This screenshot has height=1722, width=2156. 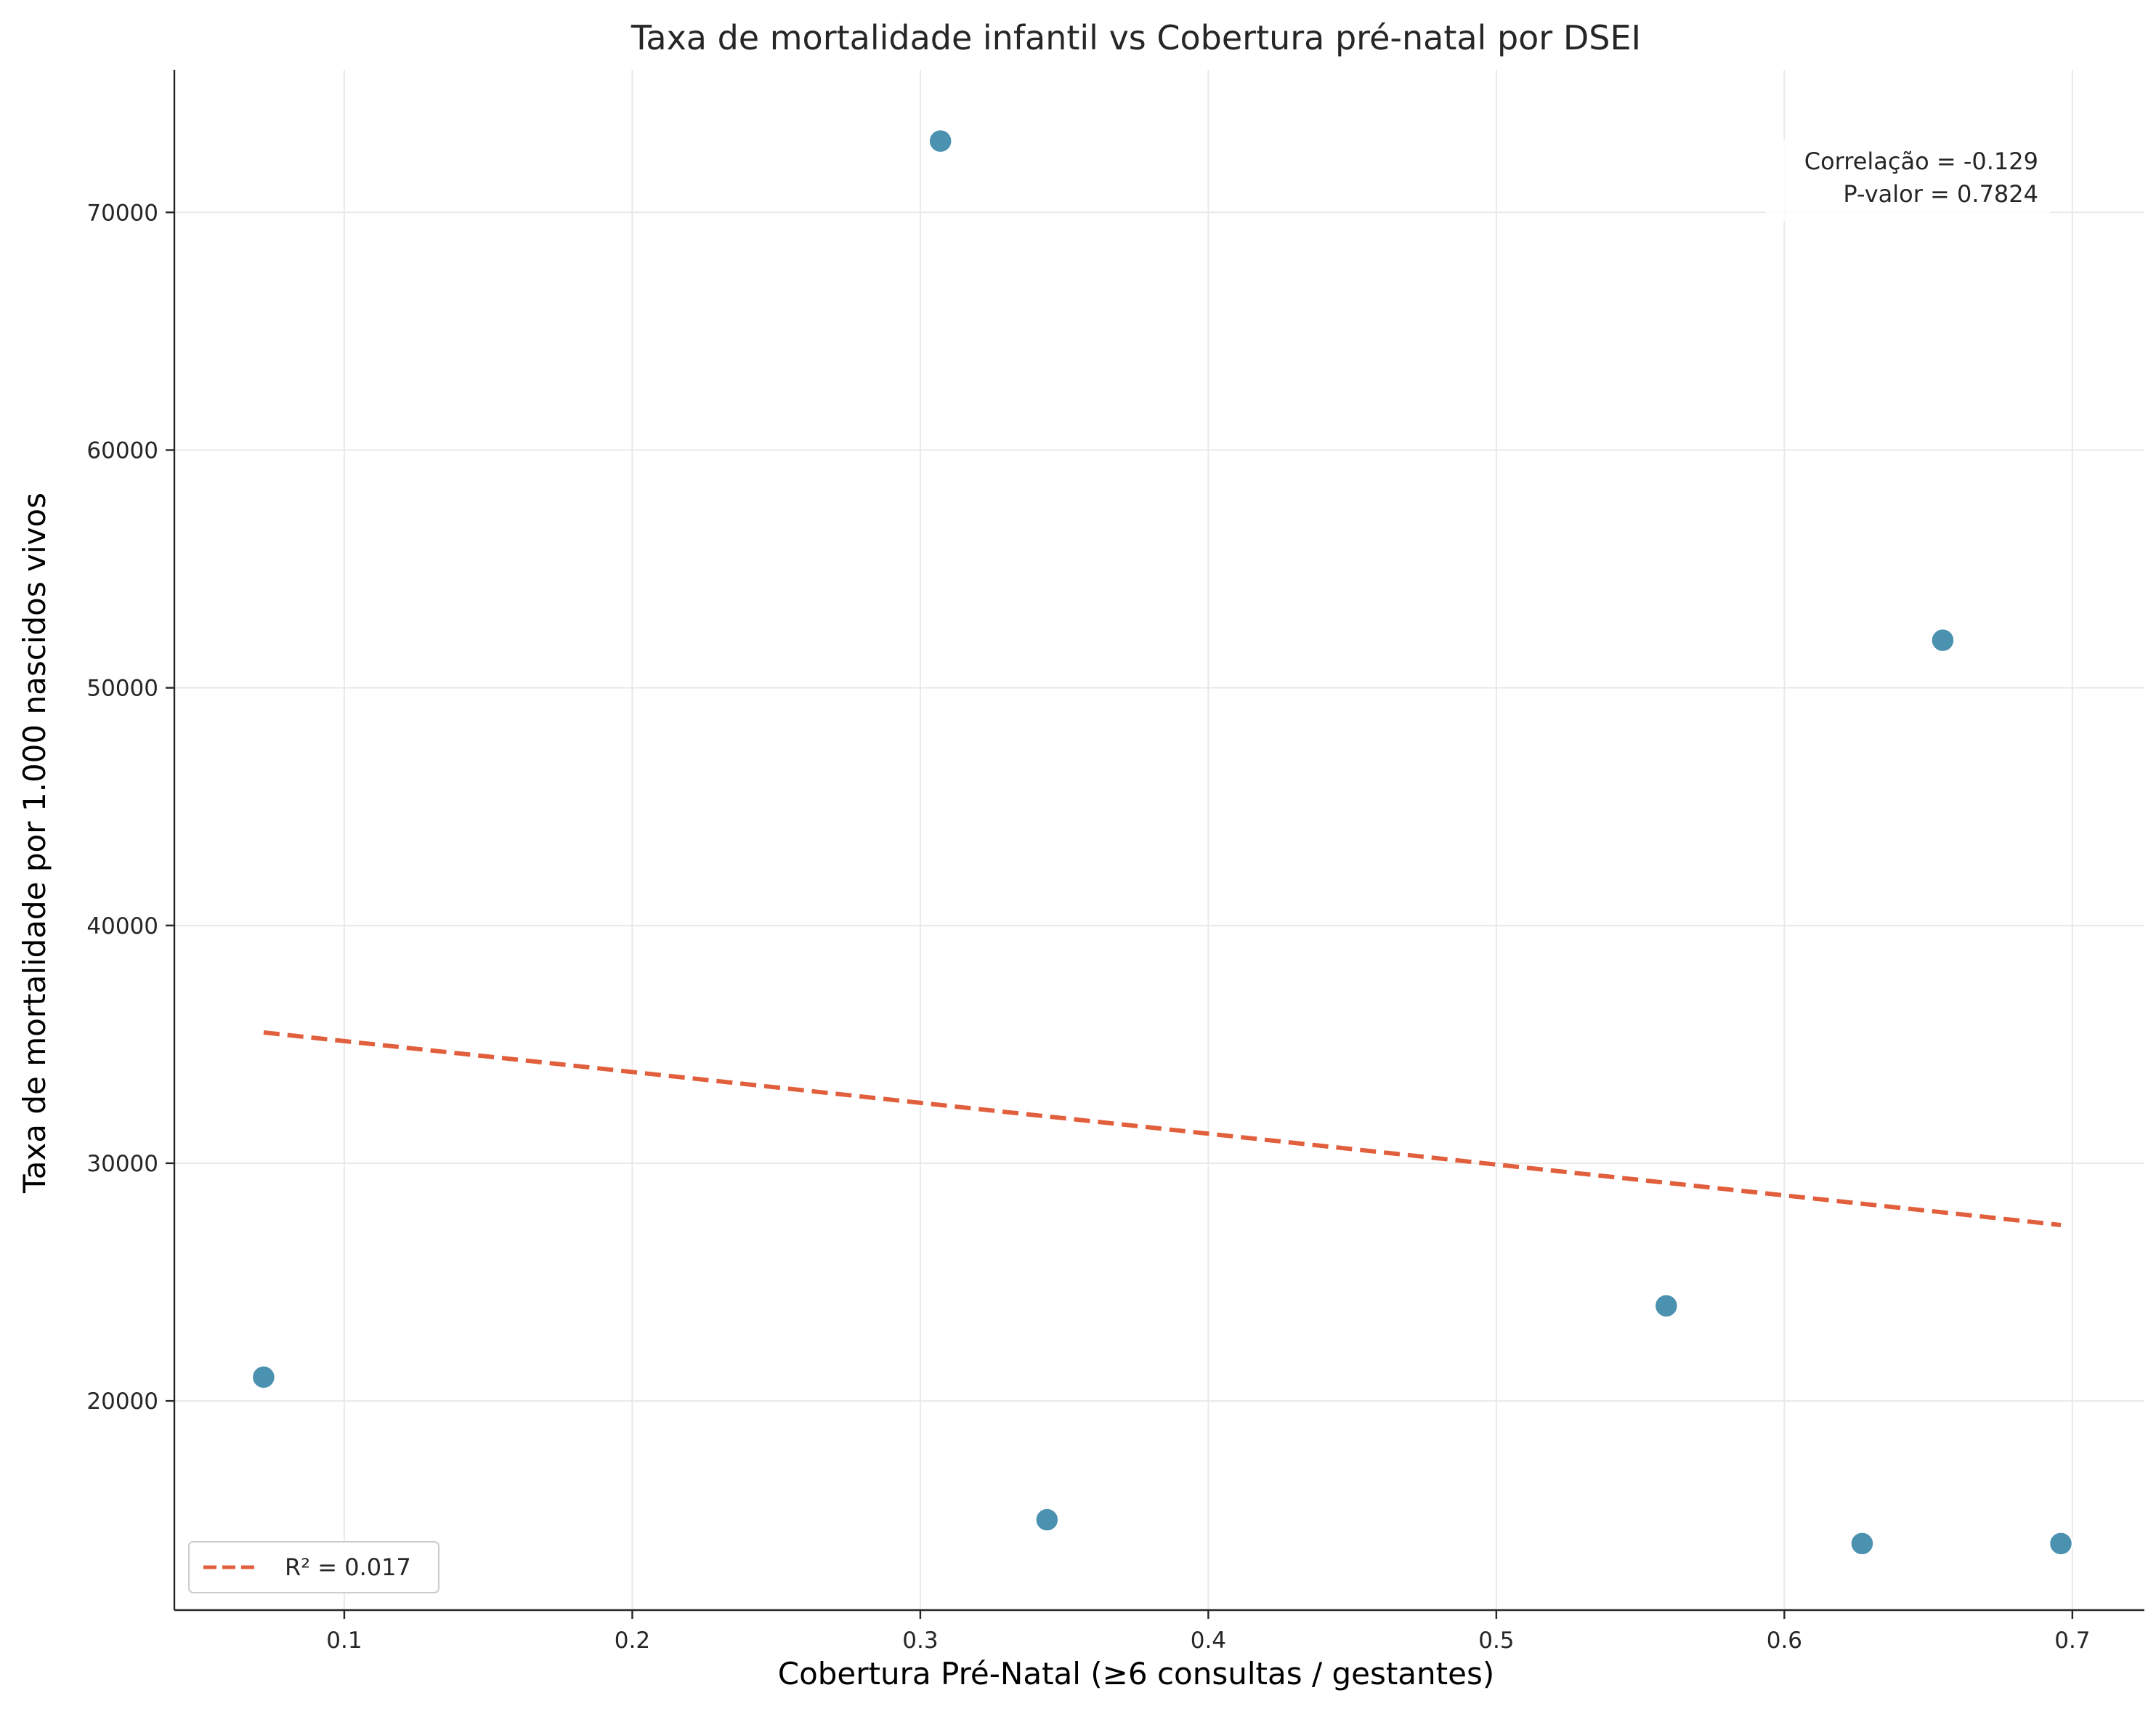 What do you see at coordinates (122, 1164) in the screenshot?
I see `y-tick-label: 30000` at bounding box center [122, 1164].